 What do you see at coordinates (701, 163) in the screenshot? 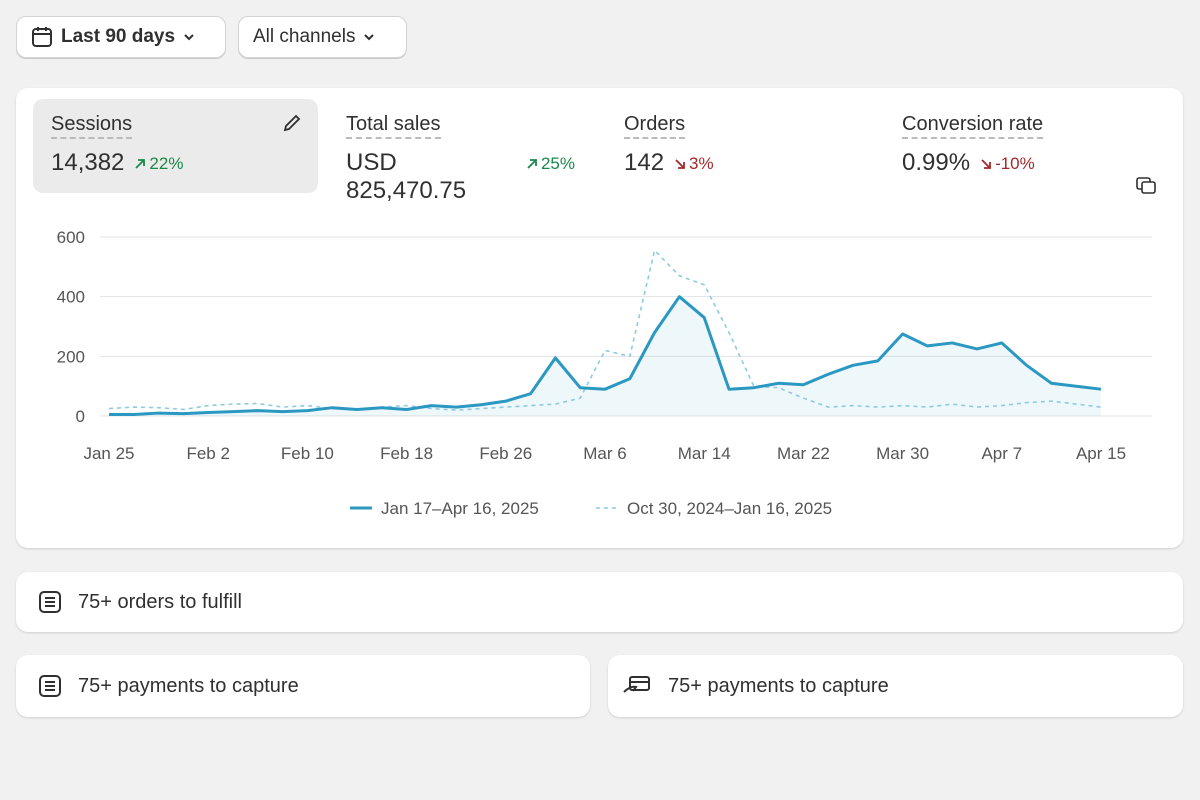
I see `metric-change-value: 3%` at bounding box center [701, 163].